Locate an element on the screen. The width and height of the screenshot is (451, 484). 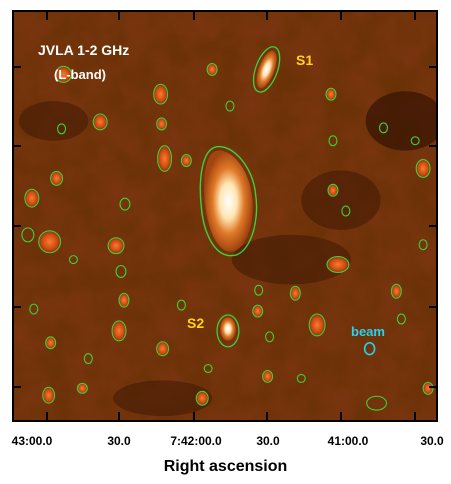
source-s1 is located at coordinates (266, 69).